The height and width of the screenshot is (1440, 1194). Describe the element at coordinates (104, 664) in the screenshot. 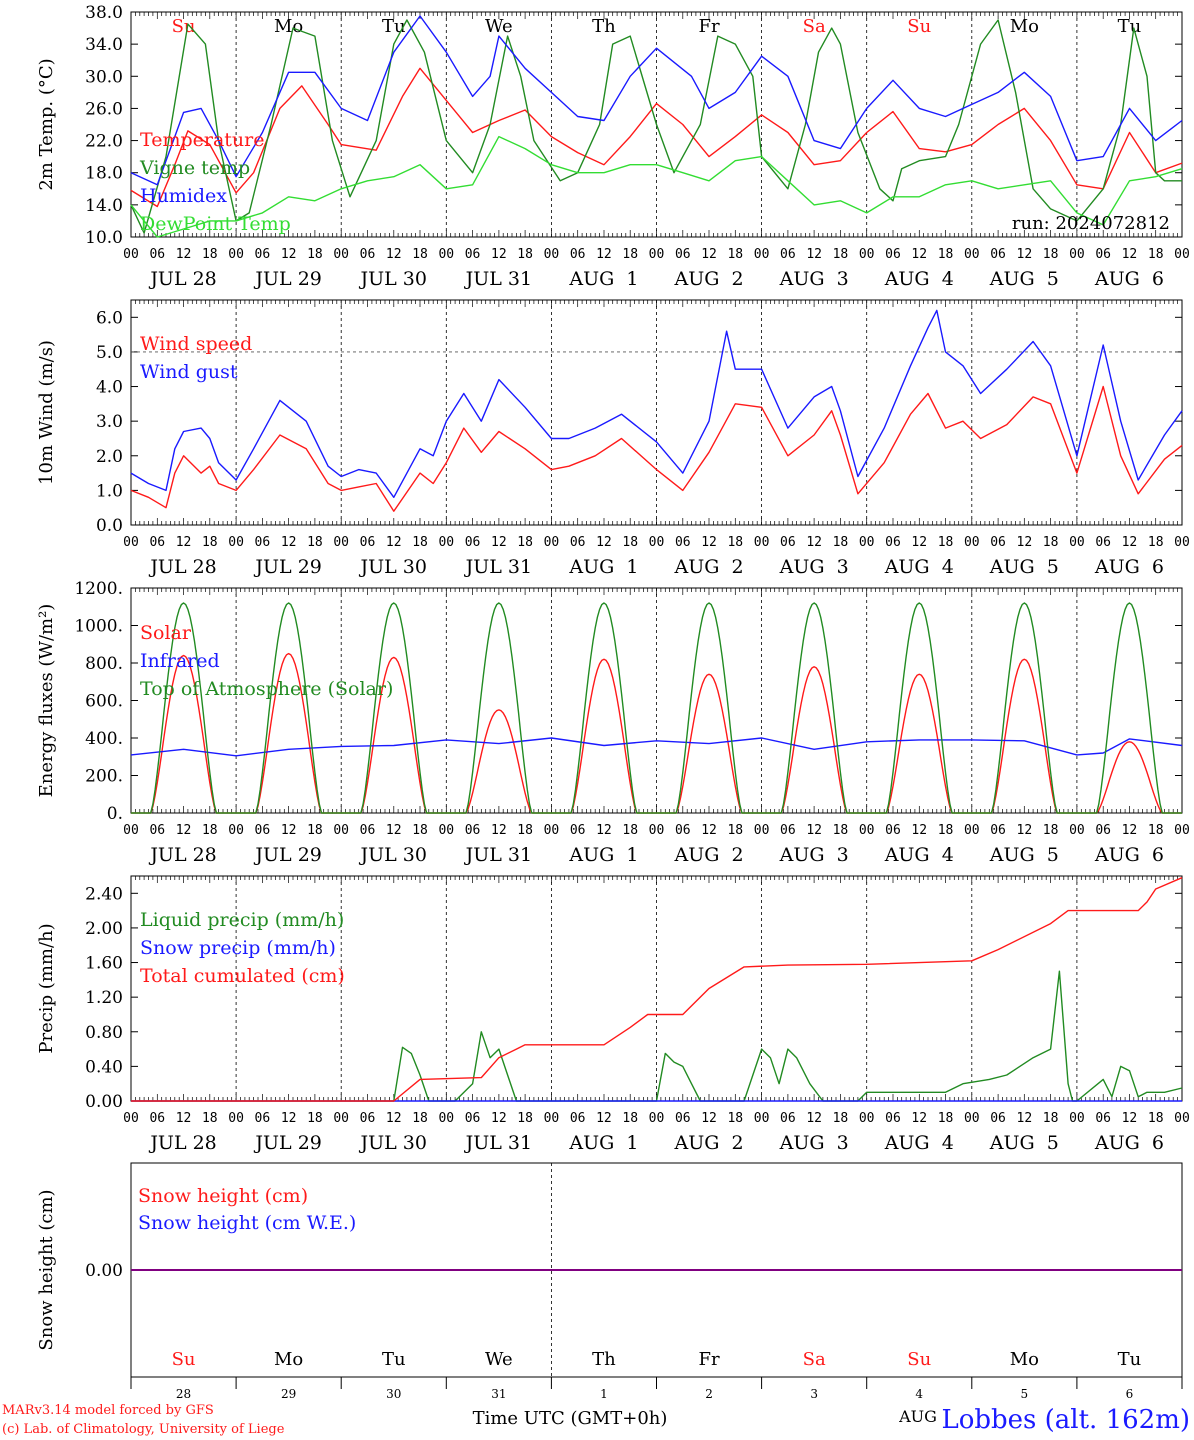

I see `y-tick-label: 800.` at that location.